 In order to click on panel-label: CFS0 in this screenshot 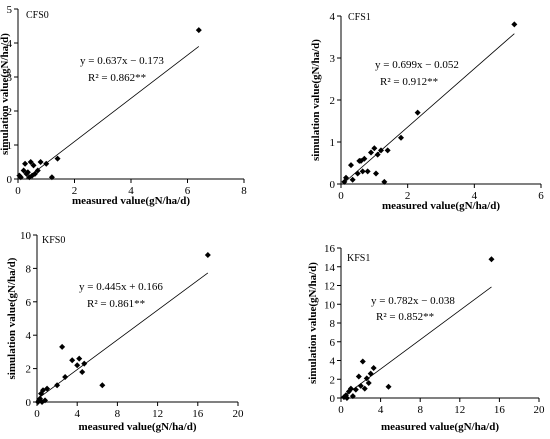, I will do `click(37, 15)`.